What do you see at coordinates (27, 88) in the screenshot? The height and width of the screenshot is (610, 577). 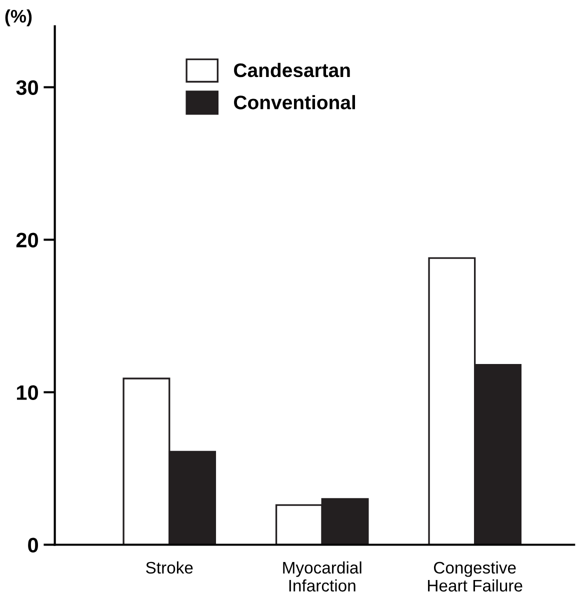 I see `y-tick-label: 30` at bounding box center [27, 88].